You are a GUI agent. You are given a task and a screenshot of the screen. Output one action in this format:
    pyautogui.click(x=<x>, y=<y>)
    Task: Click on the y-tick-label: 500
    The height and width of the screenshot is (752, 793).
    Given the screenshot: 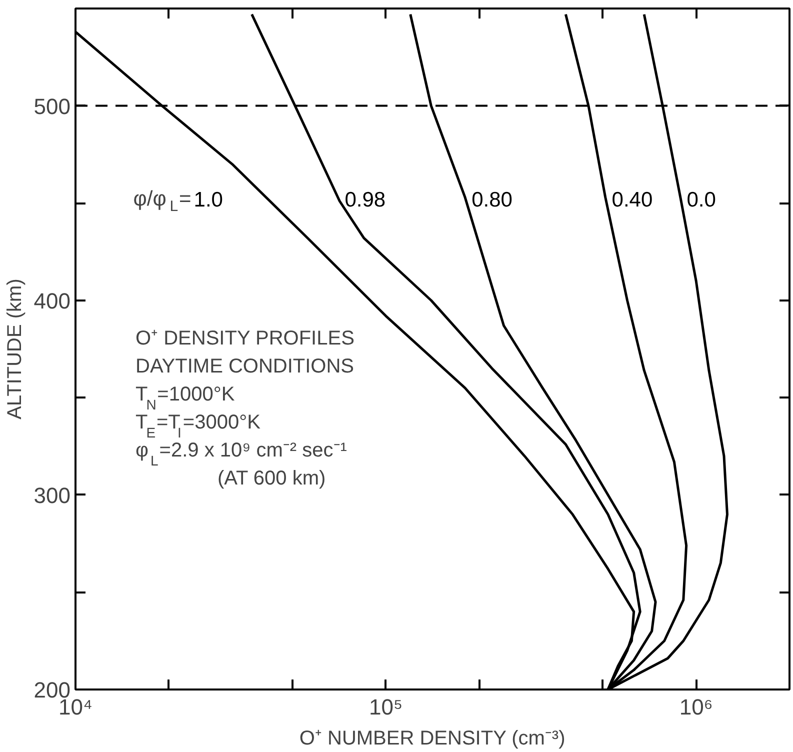 What is the action you would take?
    pyautogui.click(x=52, y=106)
    